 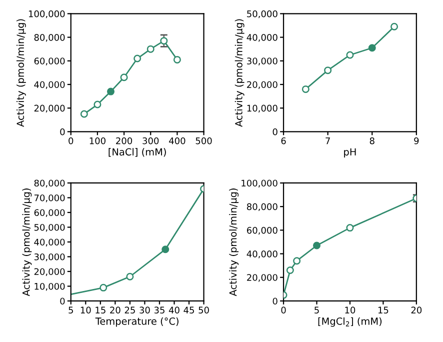 I want to click on x-axis-title: Temperature (°C), so click(x=136, y=322).